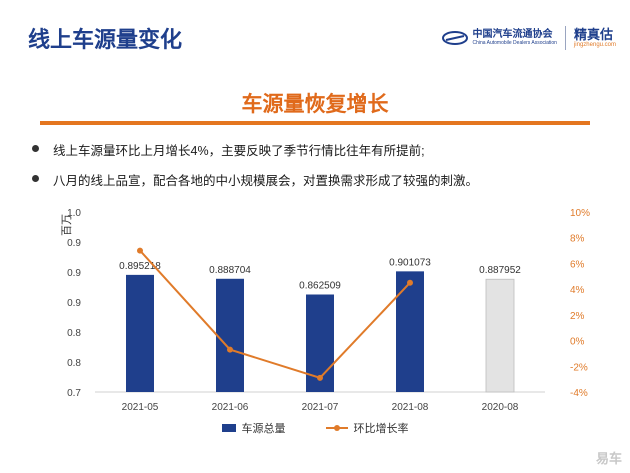 This screenshot has width=630, height=473. What do you see at coordinates (608, 458) in the screenshot?
I see `watermark: 易车` at bounding box center [608, 458].